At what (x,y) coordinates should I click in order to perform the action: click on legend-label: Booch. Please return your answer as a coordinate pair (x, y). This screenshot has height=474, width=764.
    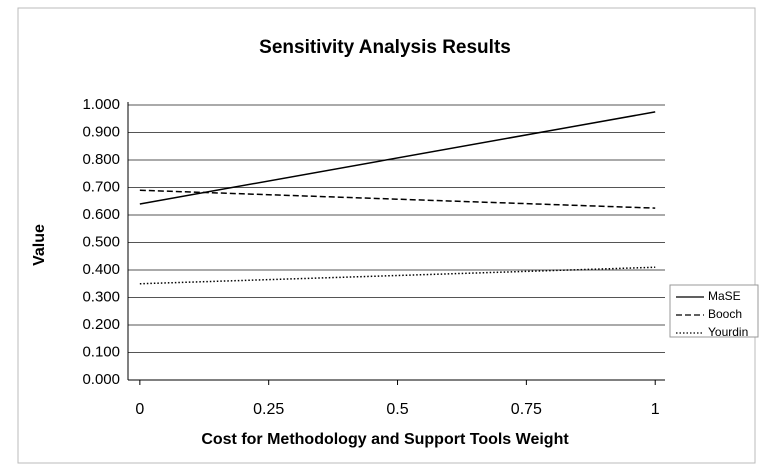
    Looking at the image, I should click on (725, 314).